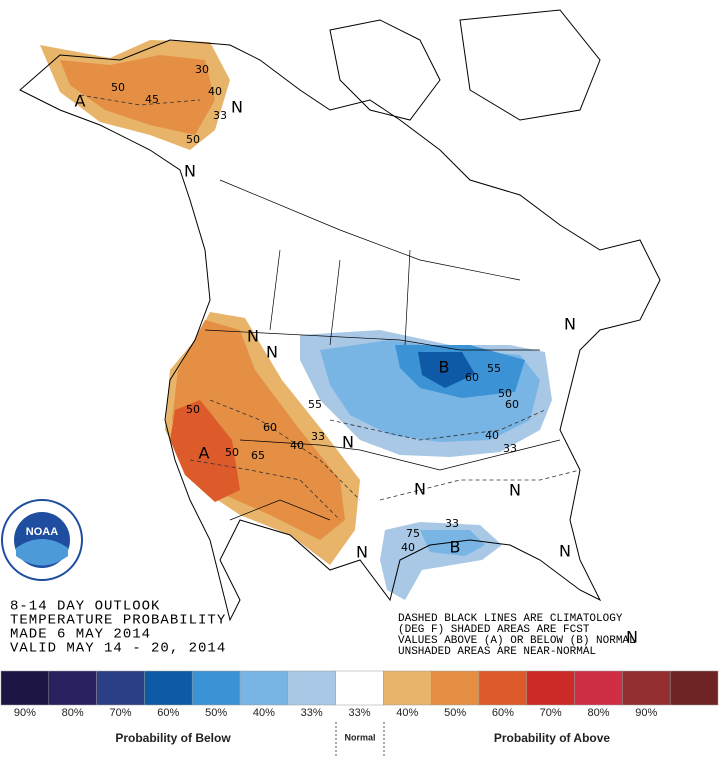 The width and height of the screenshot is (719, 760). Describe the element at coordinates (202, 69) in the screenshot. I see `map-label: 30` at that location.